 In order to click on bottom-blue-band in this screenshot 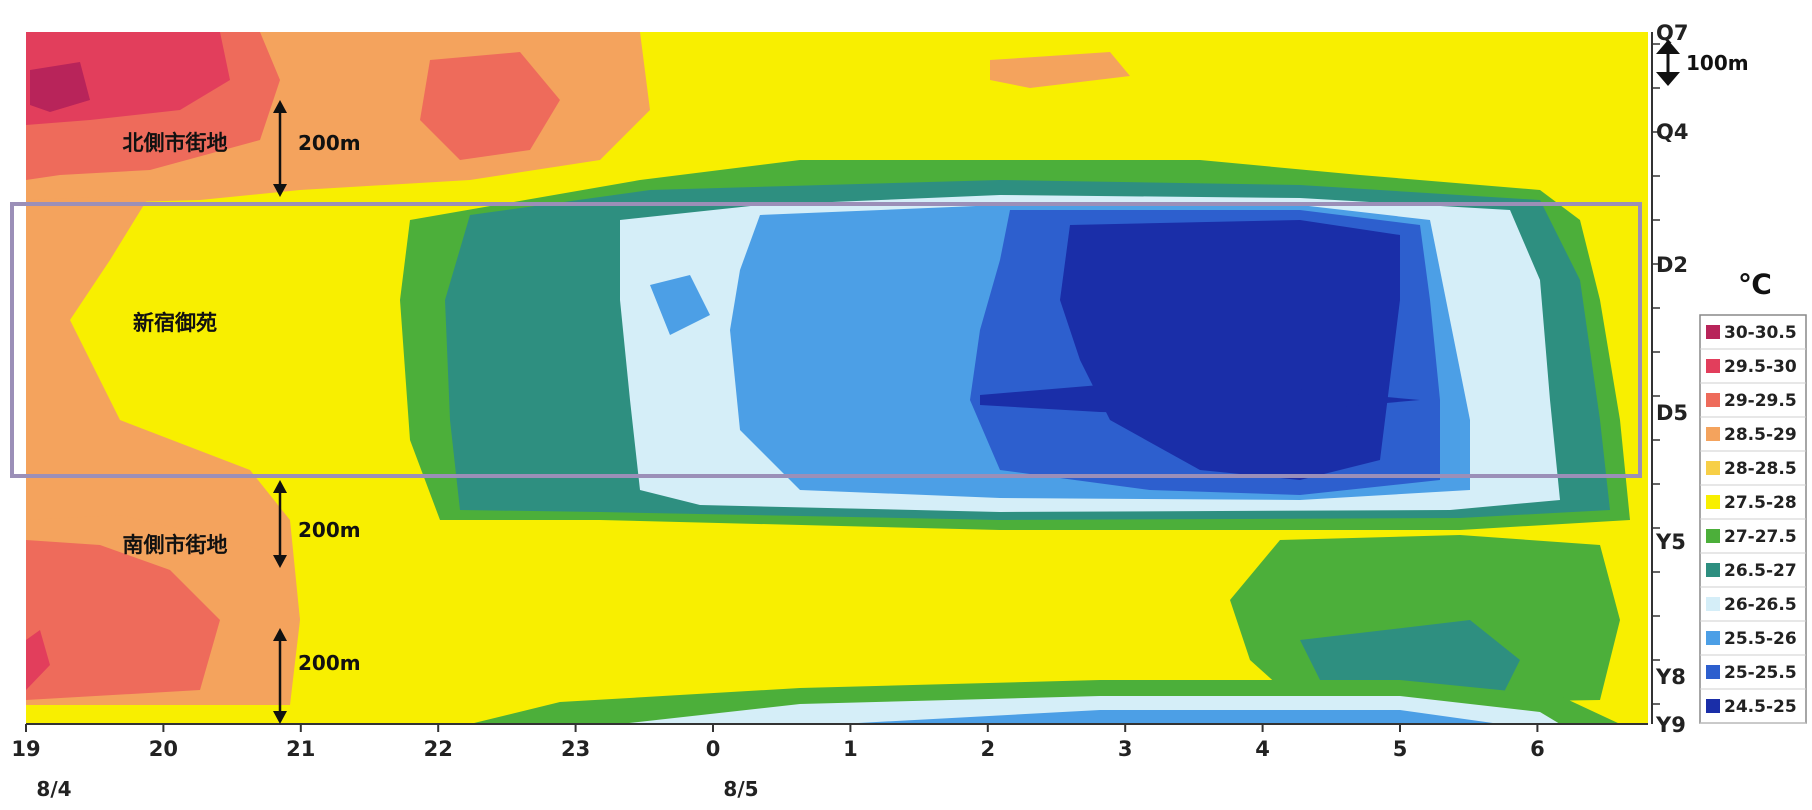, I will do `click(1170, 717)`.